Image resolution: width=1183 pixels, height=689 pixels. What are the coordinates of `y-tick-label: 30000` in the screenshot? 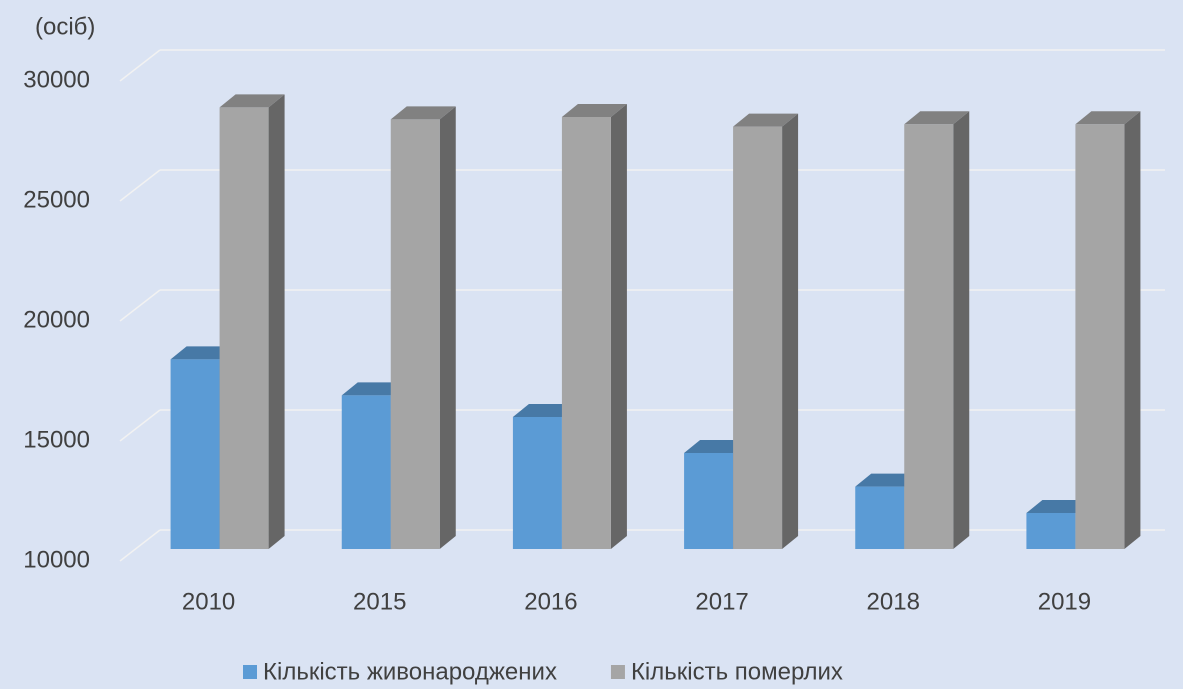 It's located at (56, 79).